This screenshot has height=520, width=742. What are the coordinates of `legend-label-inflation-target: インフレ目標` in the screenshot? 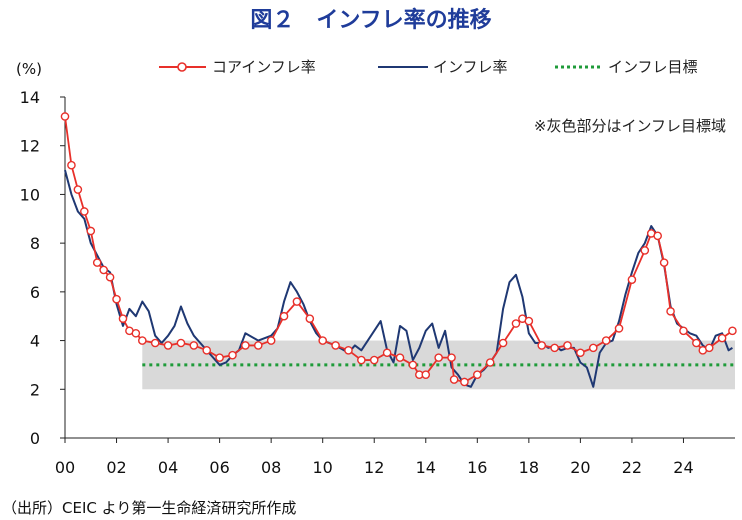 It's located at (653, 67).